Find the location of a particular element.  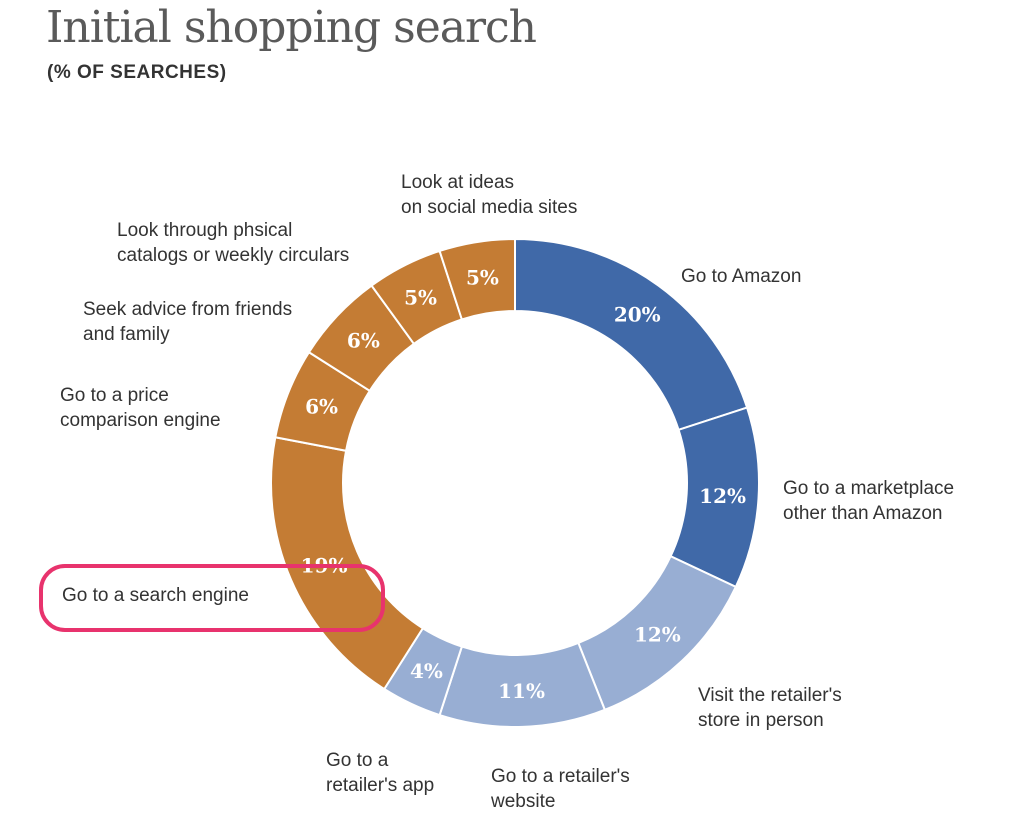

chart-title: Initial shopping search is located at coordinates (291, 27).